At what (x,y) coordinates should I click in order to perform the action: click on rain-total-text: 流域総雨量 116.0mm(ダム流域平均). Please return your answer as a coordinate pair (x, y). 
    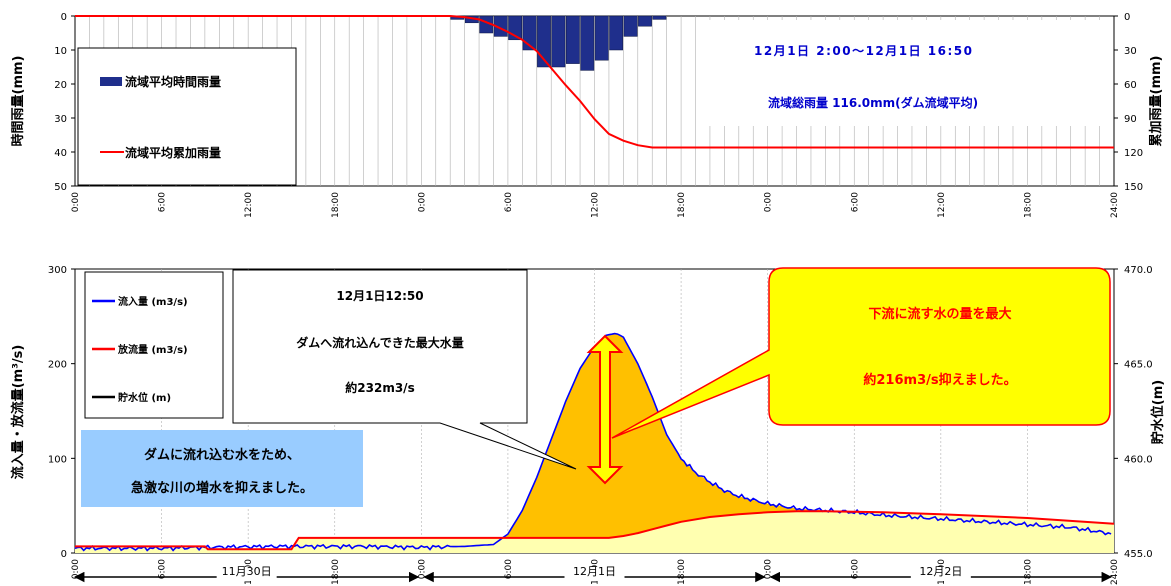
    Looking at the image, I should click on (873, 102).